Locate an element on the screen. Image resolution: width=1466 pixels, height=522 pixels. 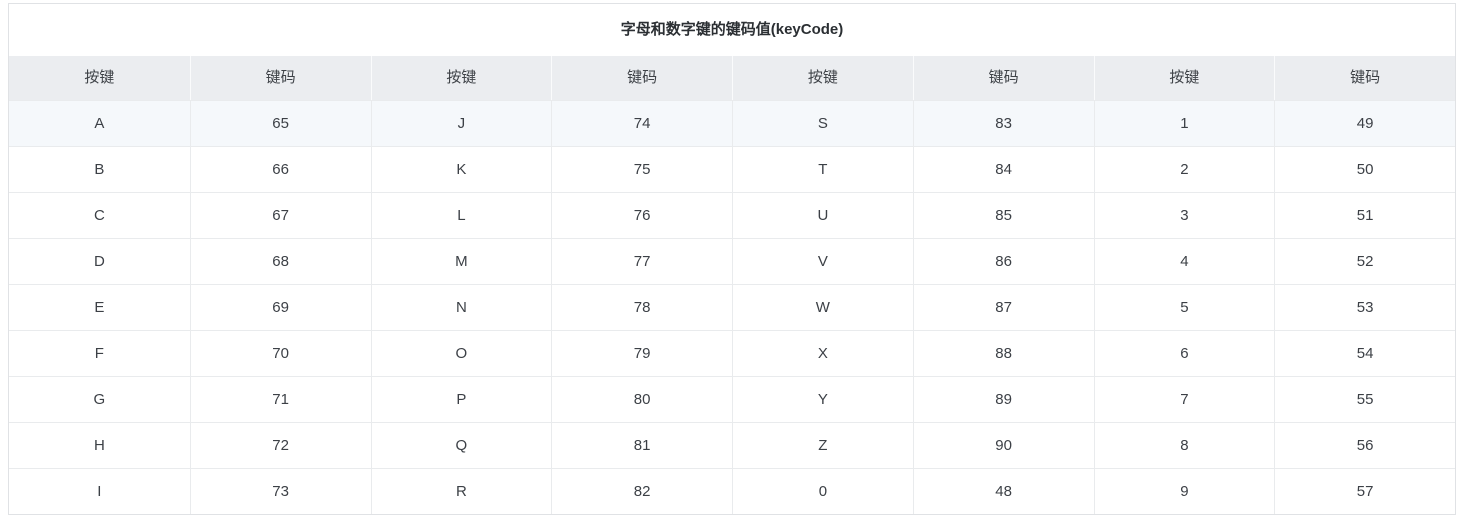
keycode-cell: 72 is located at coordinates (280, 445).